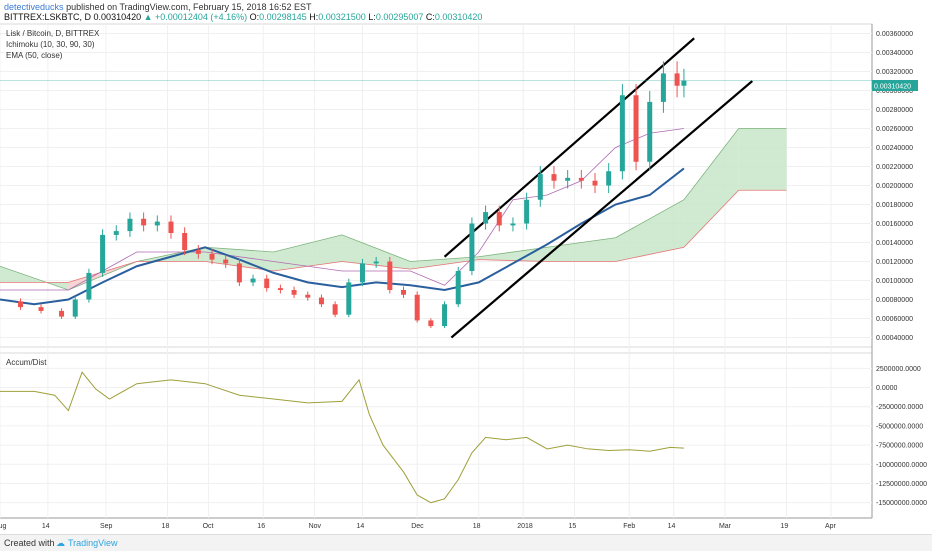 The image size is (932, 551). What do you see at coordinates (894, 262) in the screenshot?
I see `price-tick-label: 0.00120000` at bounding box center [894, 262].